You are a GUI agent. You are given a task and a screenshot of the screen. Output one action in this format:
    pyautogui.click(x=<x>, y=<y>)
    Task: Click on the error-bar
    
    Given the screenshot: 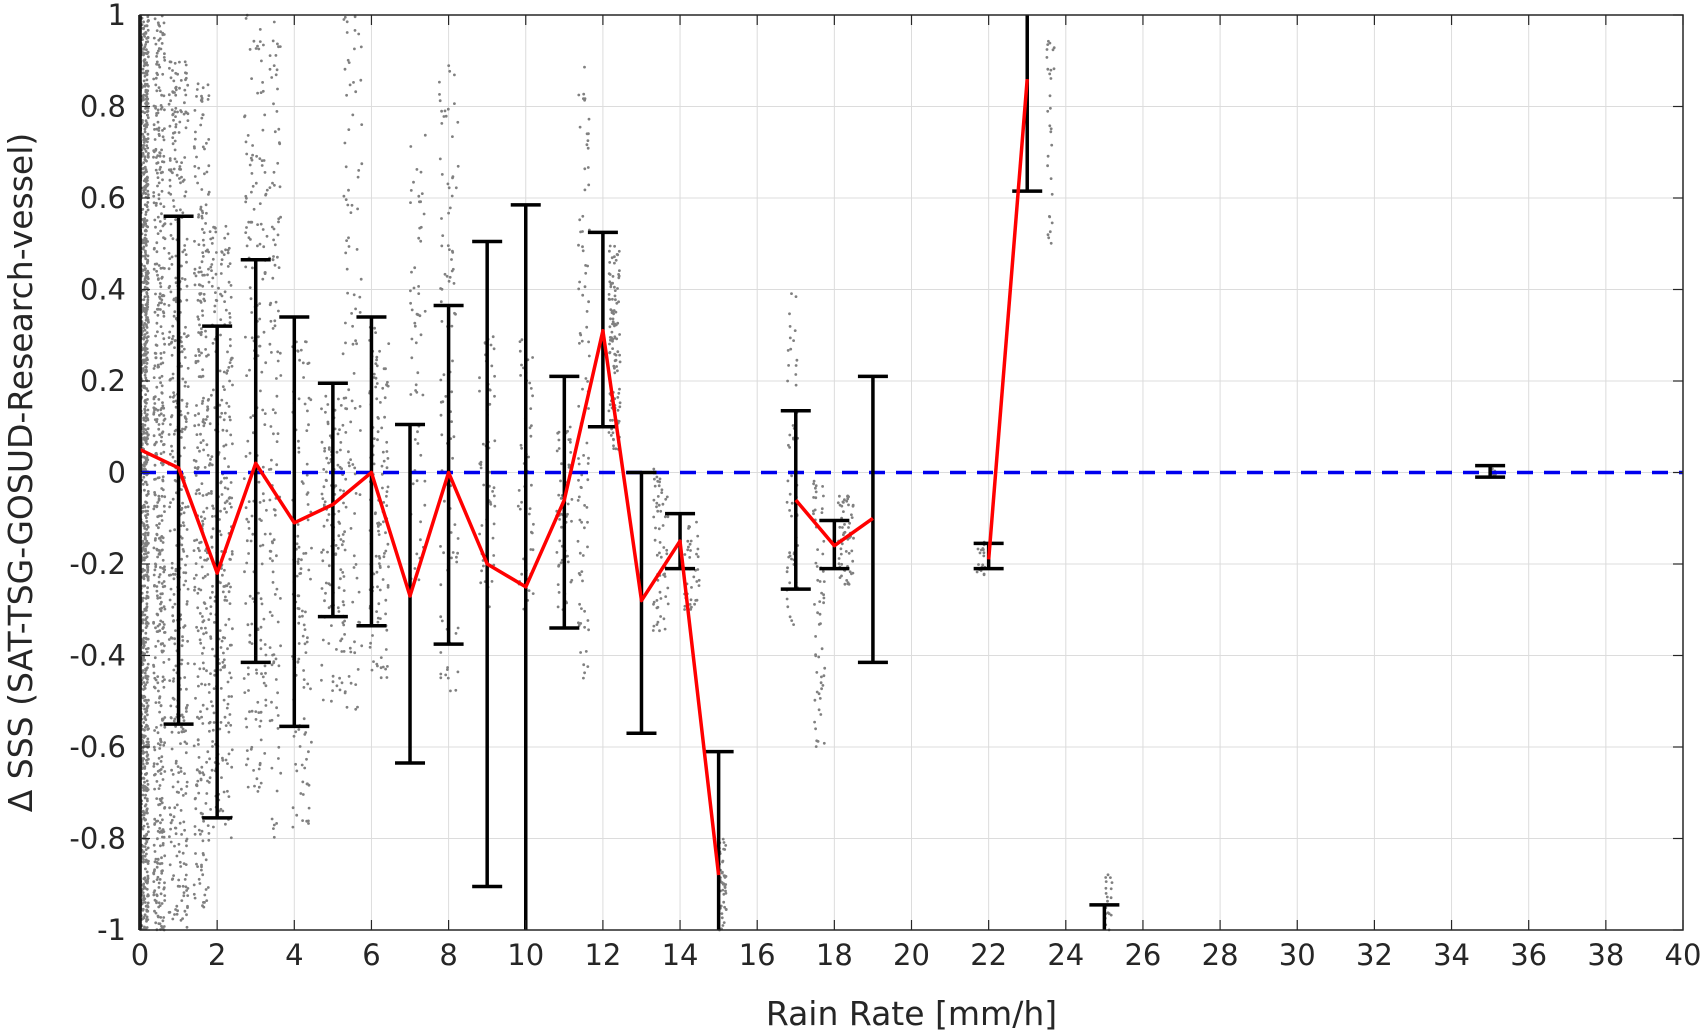 What is the action you would take?
    pyautogui.click(x=332, y=500)
    